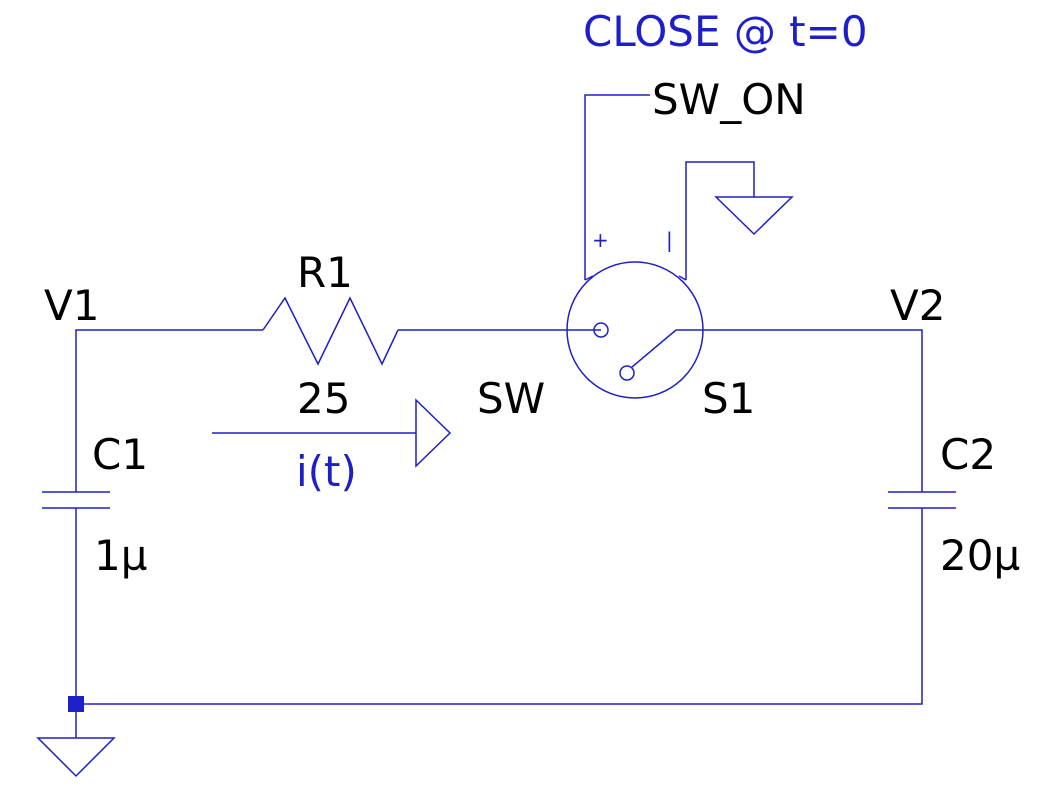 The image size is (1049, 797). Describe the element at coordinates (754, 216) in the screenshot. I see `ground-symbol-control` at that location.